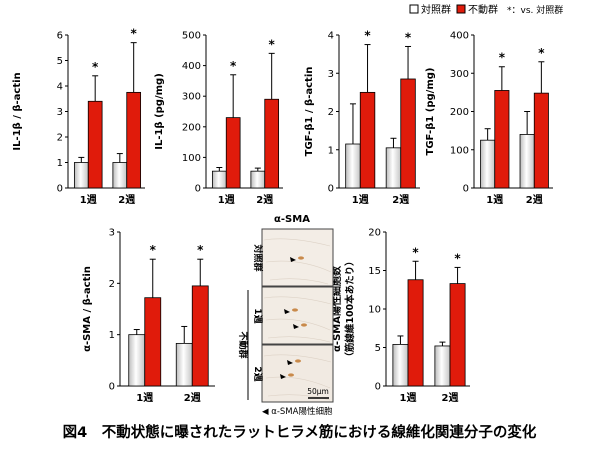  Describe the element at coordinates (350, 308) in the screenshot. I see `y-axis-label-sub: （筋線維100本あたり）` at that location.